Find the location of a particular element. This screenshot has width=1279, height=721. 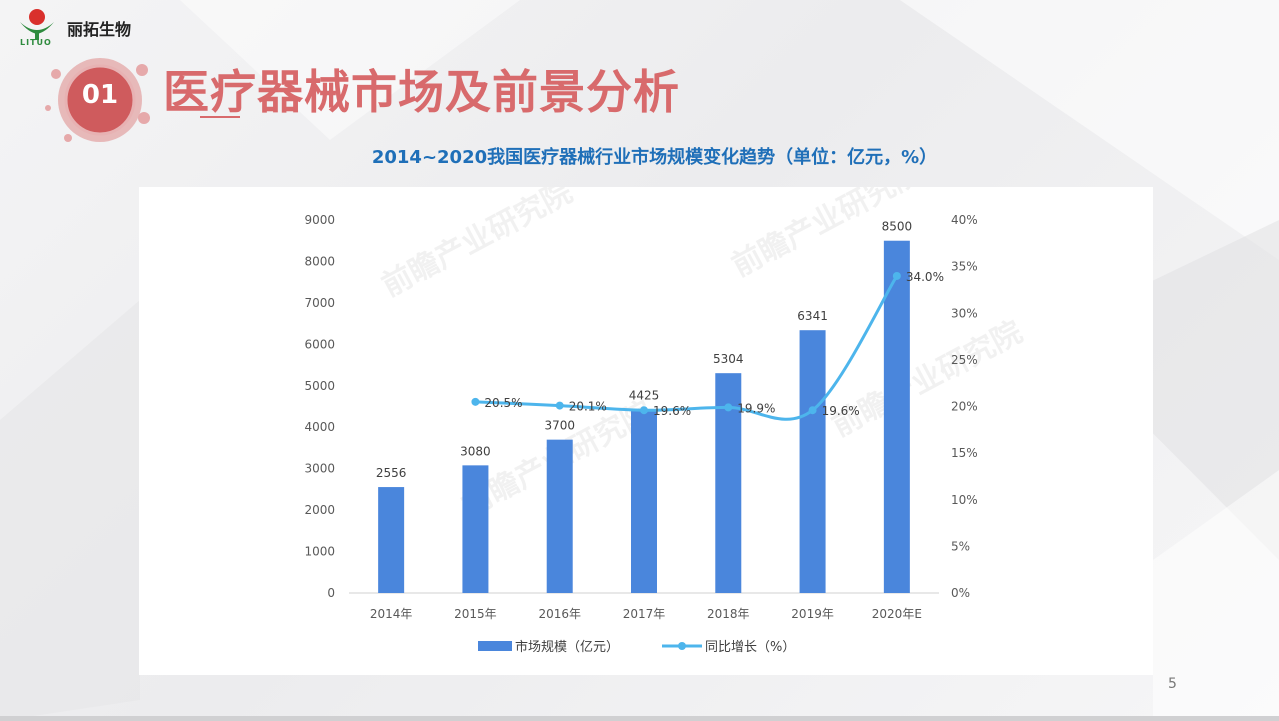

bar-value-label: 6341 is located at coordinates (812, 316).